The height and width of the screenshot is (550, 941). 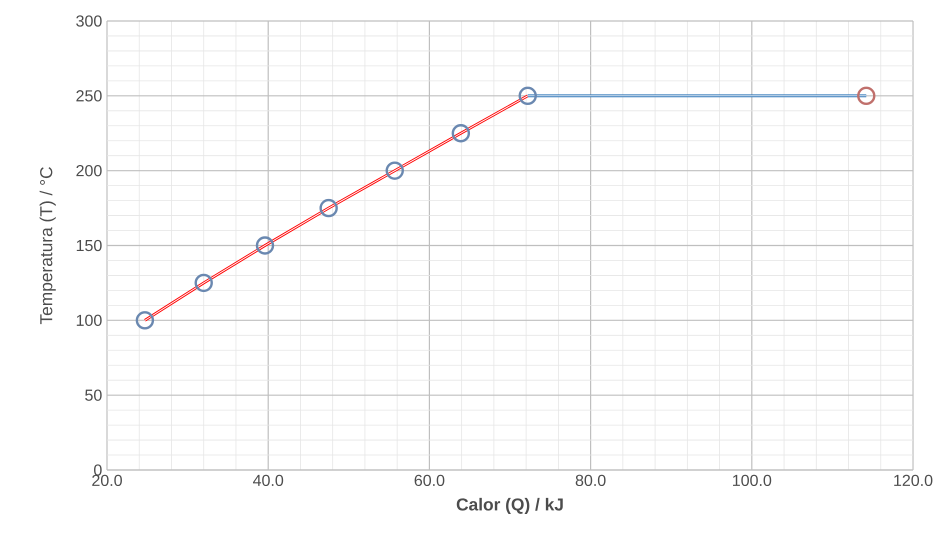 What do you see at coordinates (107, 480) in the screenshot?
I see `x-tick-label: 20.0` at bounding box center [107, 480].